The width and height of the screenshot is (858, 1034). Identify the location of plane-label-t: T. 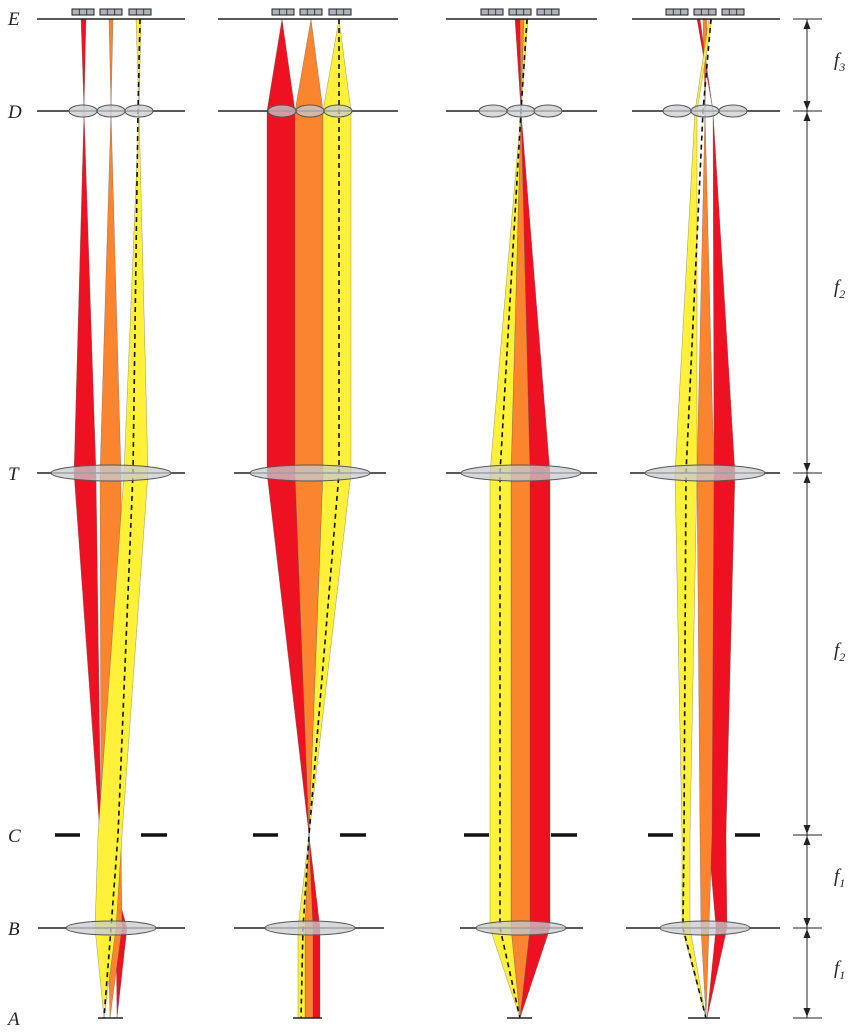
(14, 474).